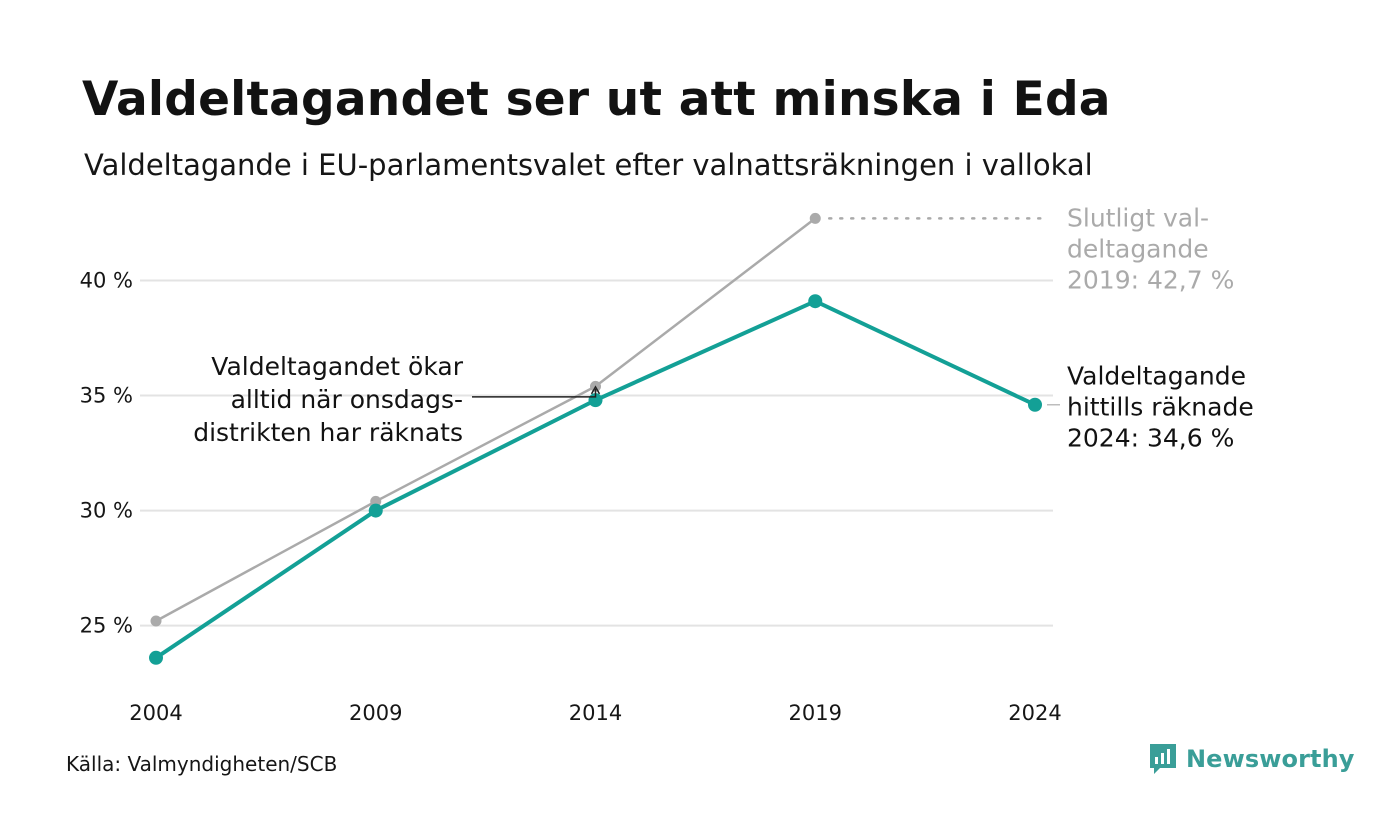  Describe the element at coordinates (815, 713) in the screenshot. I see `x-tick-label-2019: 2019` at that location.